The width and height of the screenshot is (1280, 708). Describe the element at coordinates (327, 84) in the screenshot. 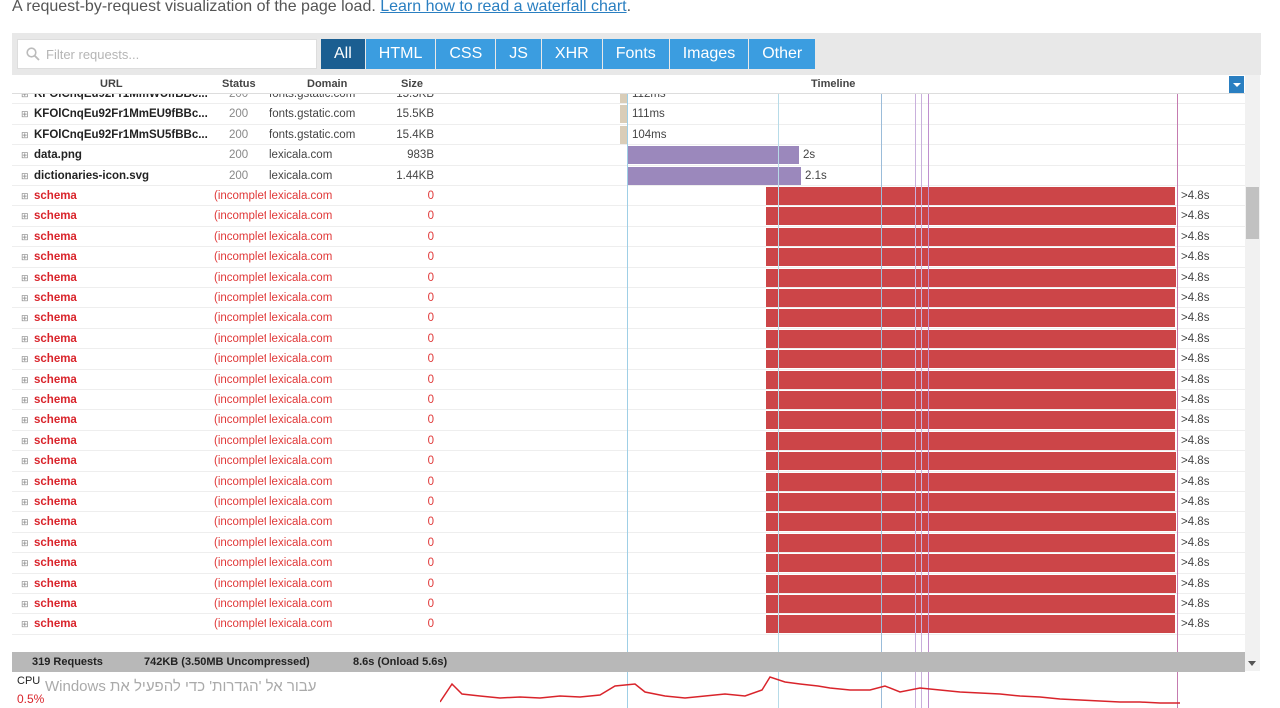

I see `col-domain: Domain` at that location.